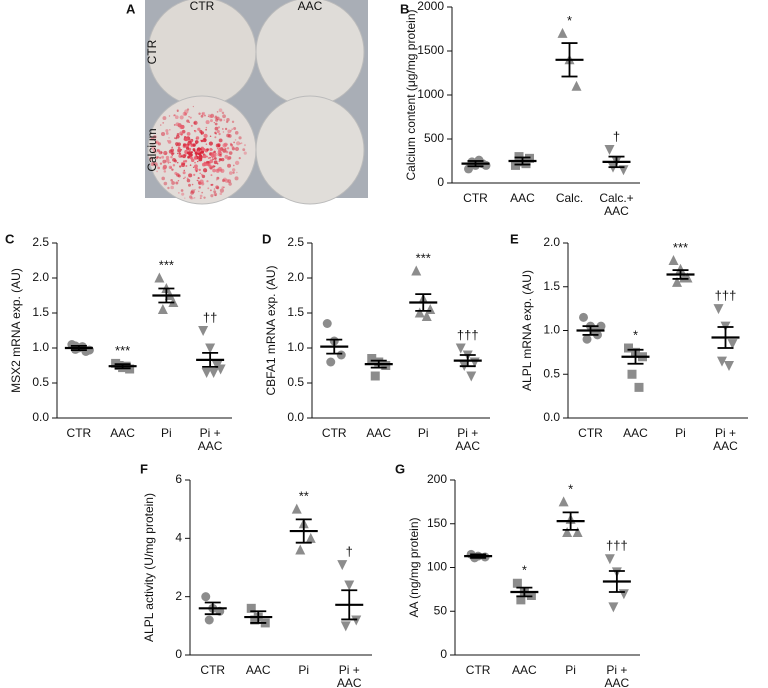 This screenshot has width=768, height=688. Describe the element at coordinates (423, 257) in the screenshot. I see `significance-label: ***` at that location.